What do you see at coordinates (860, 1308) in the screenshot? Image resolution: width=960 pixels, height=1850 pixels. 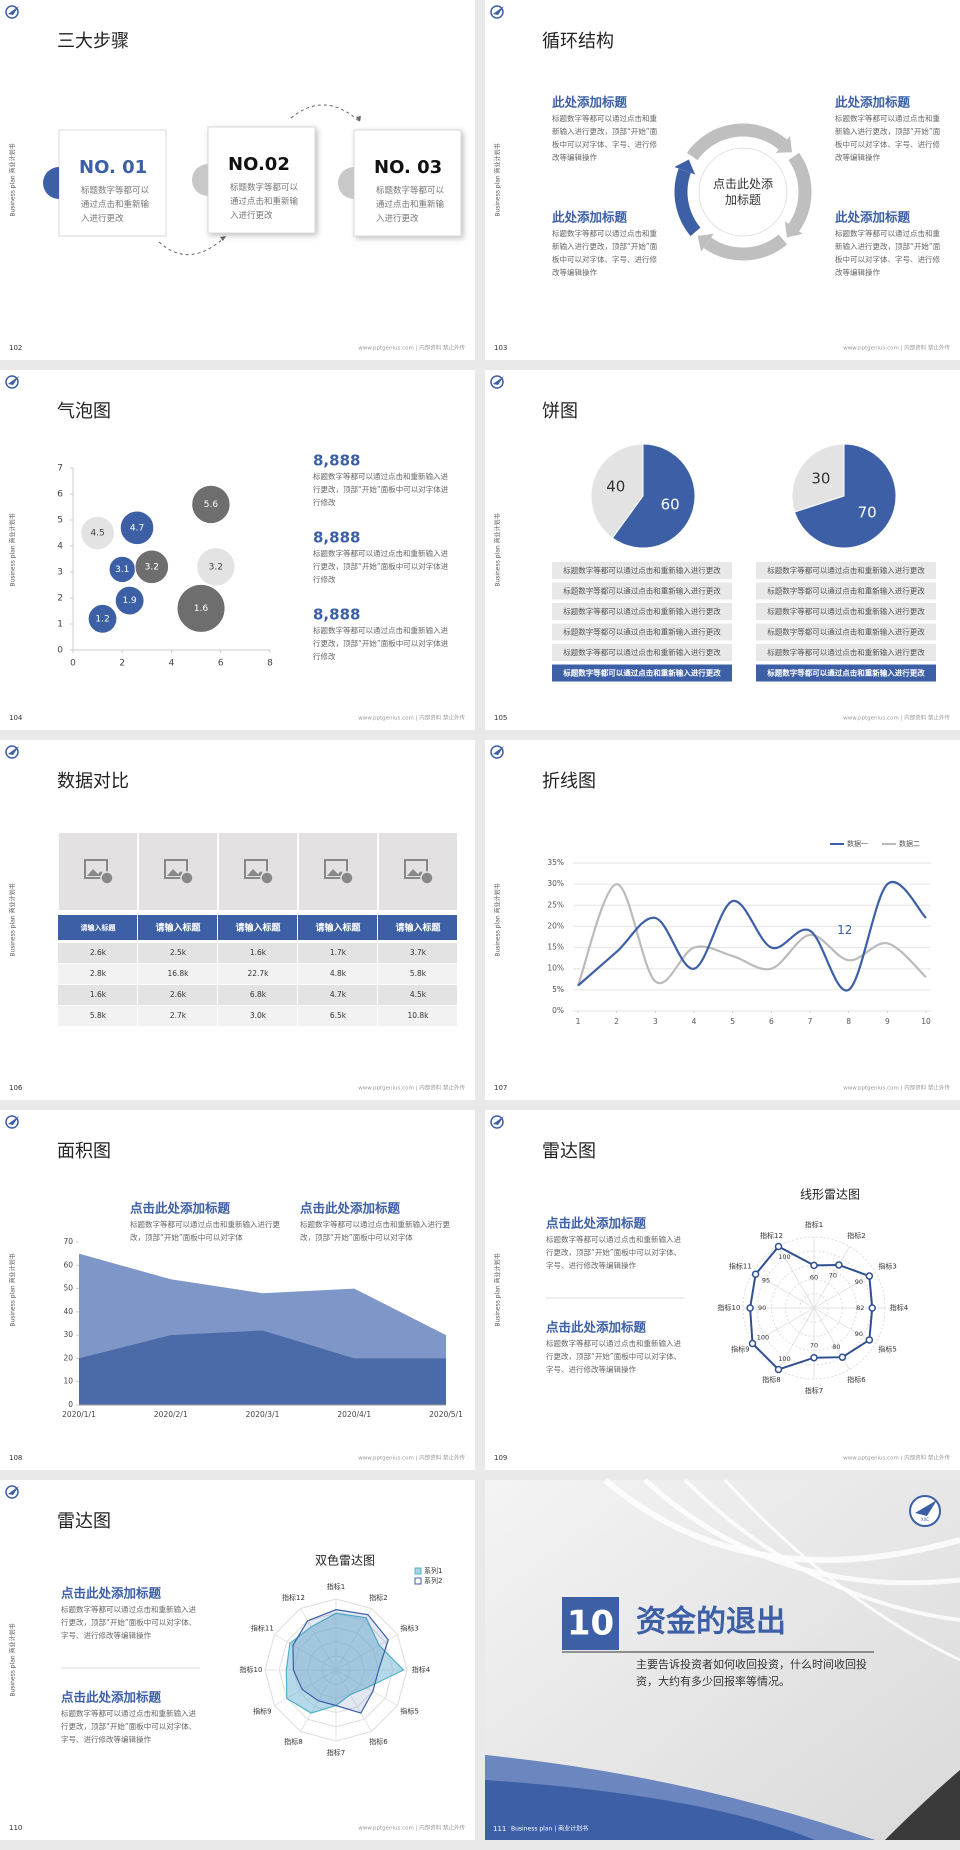 I see `value-label: 82` at bounding box center [860, 1308].